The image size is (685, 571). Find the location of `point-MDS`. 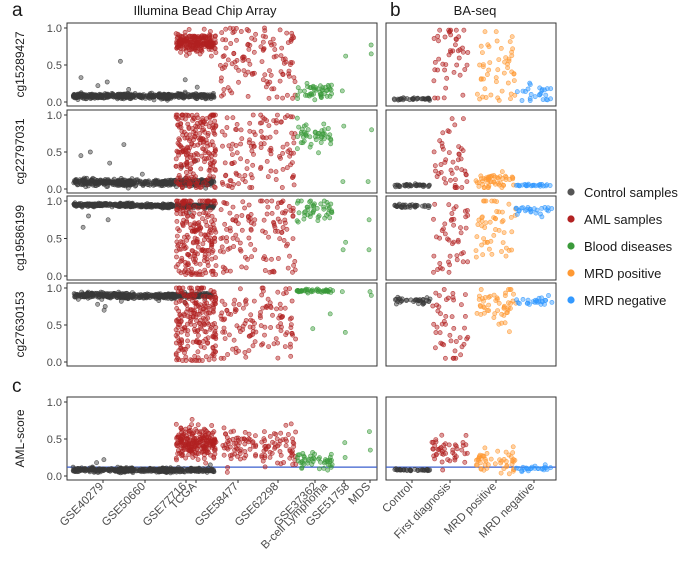

point-MDS is located at coordinates (369, 431).